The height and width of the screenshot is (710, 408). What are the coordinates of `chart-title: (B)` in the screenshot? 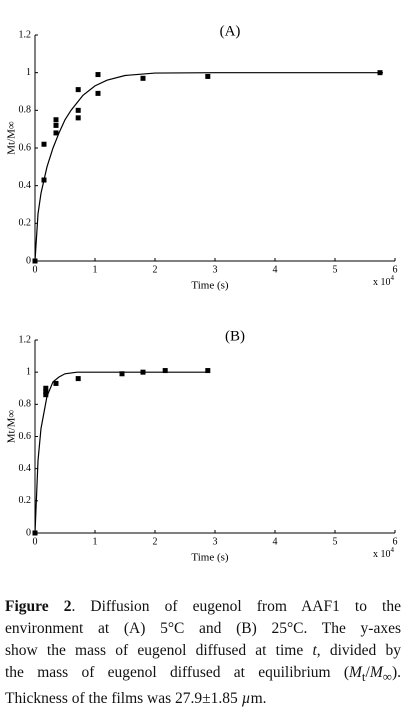 It's located at (235, 336).